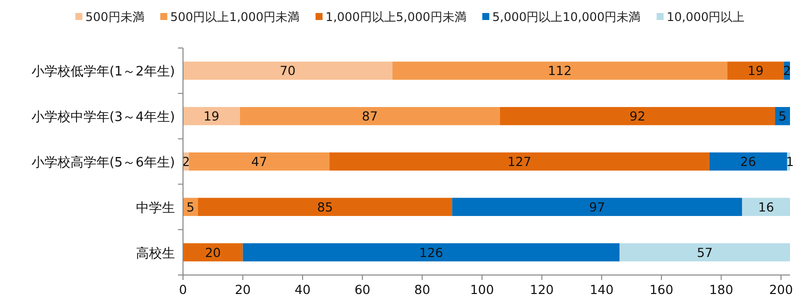 This screenshot has height=300, width=800. I want to click on data-label: 1, so click(790, 161).